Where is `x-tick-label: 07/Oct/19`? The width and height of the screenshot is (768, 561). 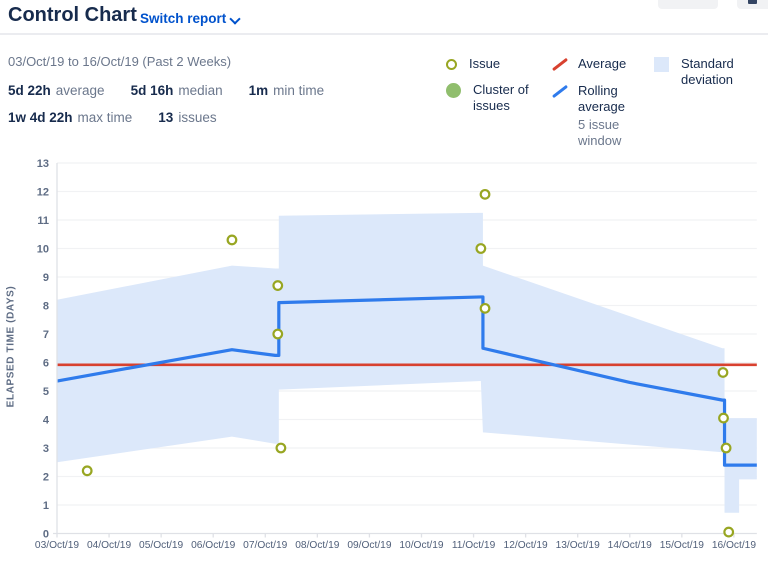 x-tick-label: 07/Oct/19 is located at coordinates (265, 545).